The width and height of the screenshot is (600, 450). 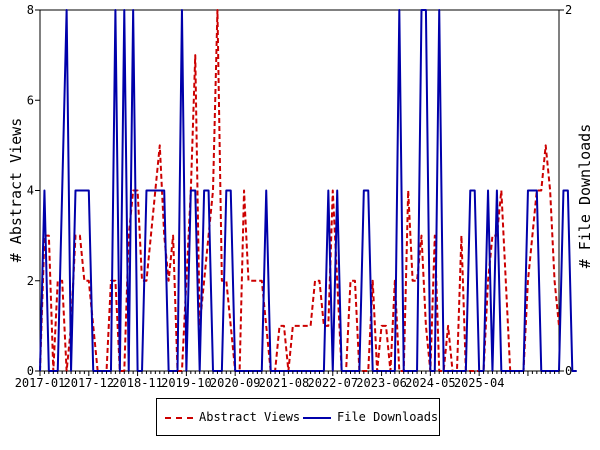 I want to click on x-tick-label: 2022-07, so click(x=332, y=383).